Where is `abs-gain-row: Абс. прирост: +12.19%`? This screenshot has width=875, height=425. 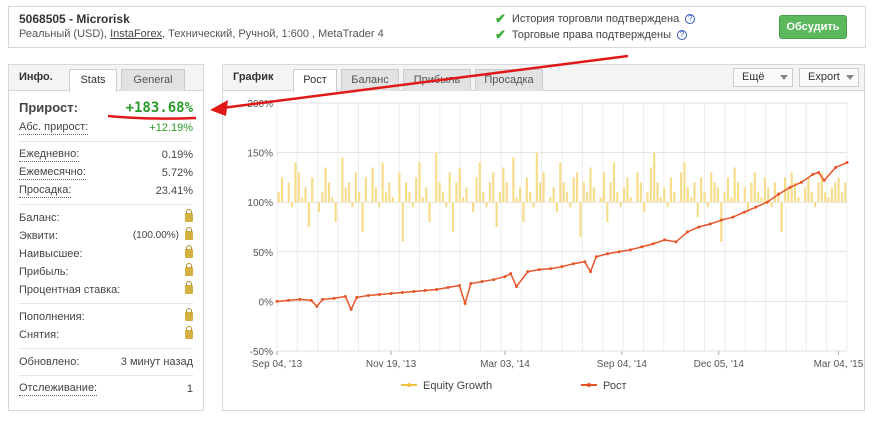 abs-gain-row: Абс. прирост: +12.19% is located at coordinates (106, 128).